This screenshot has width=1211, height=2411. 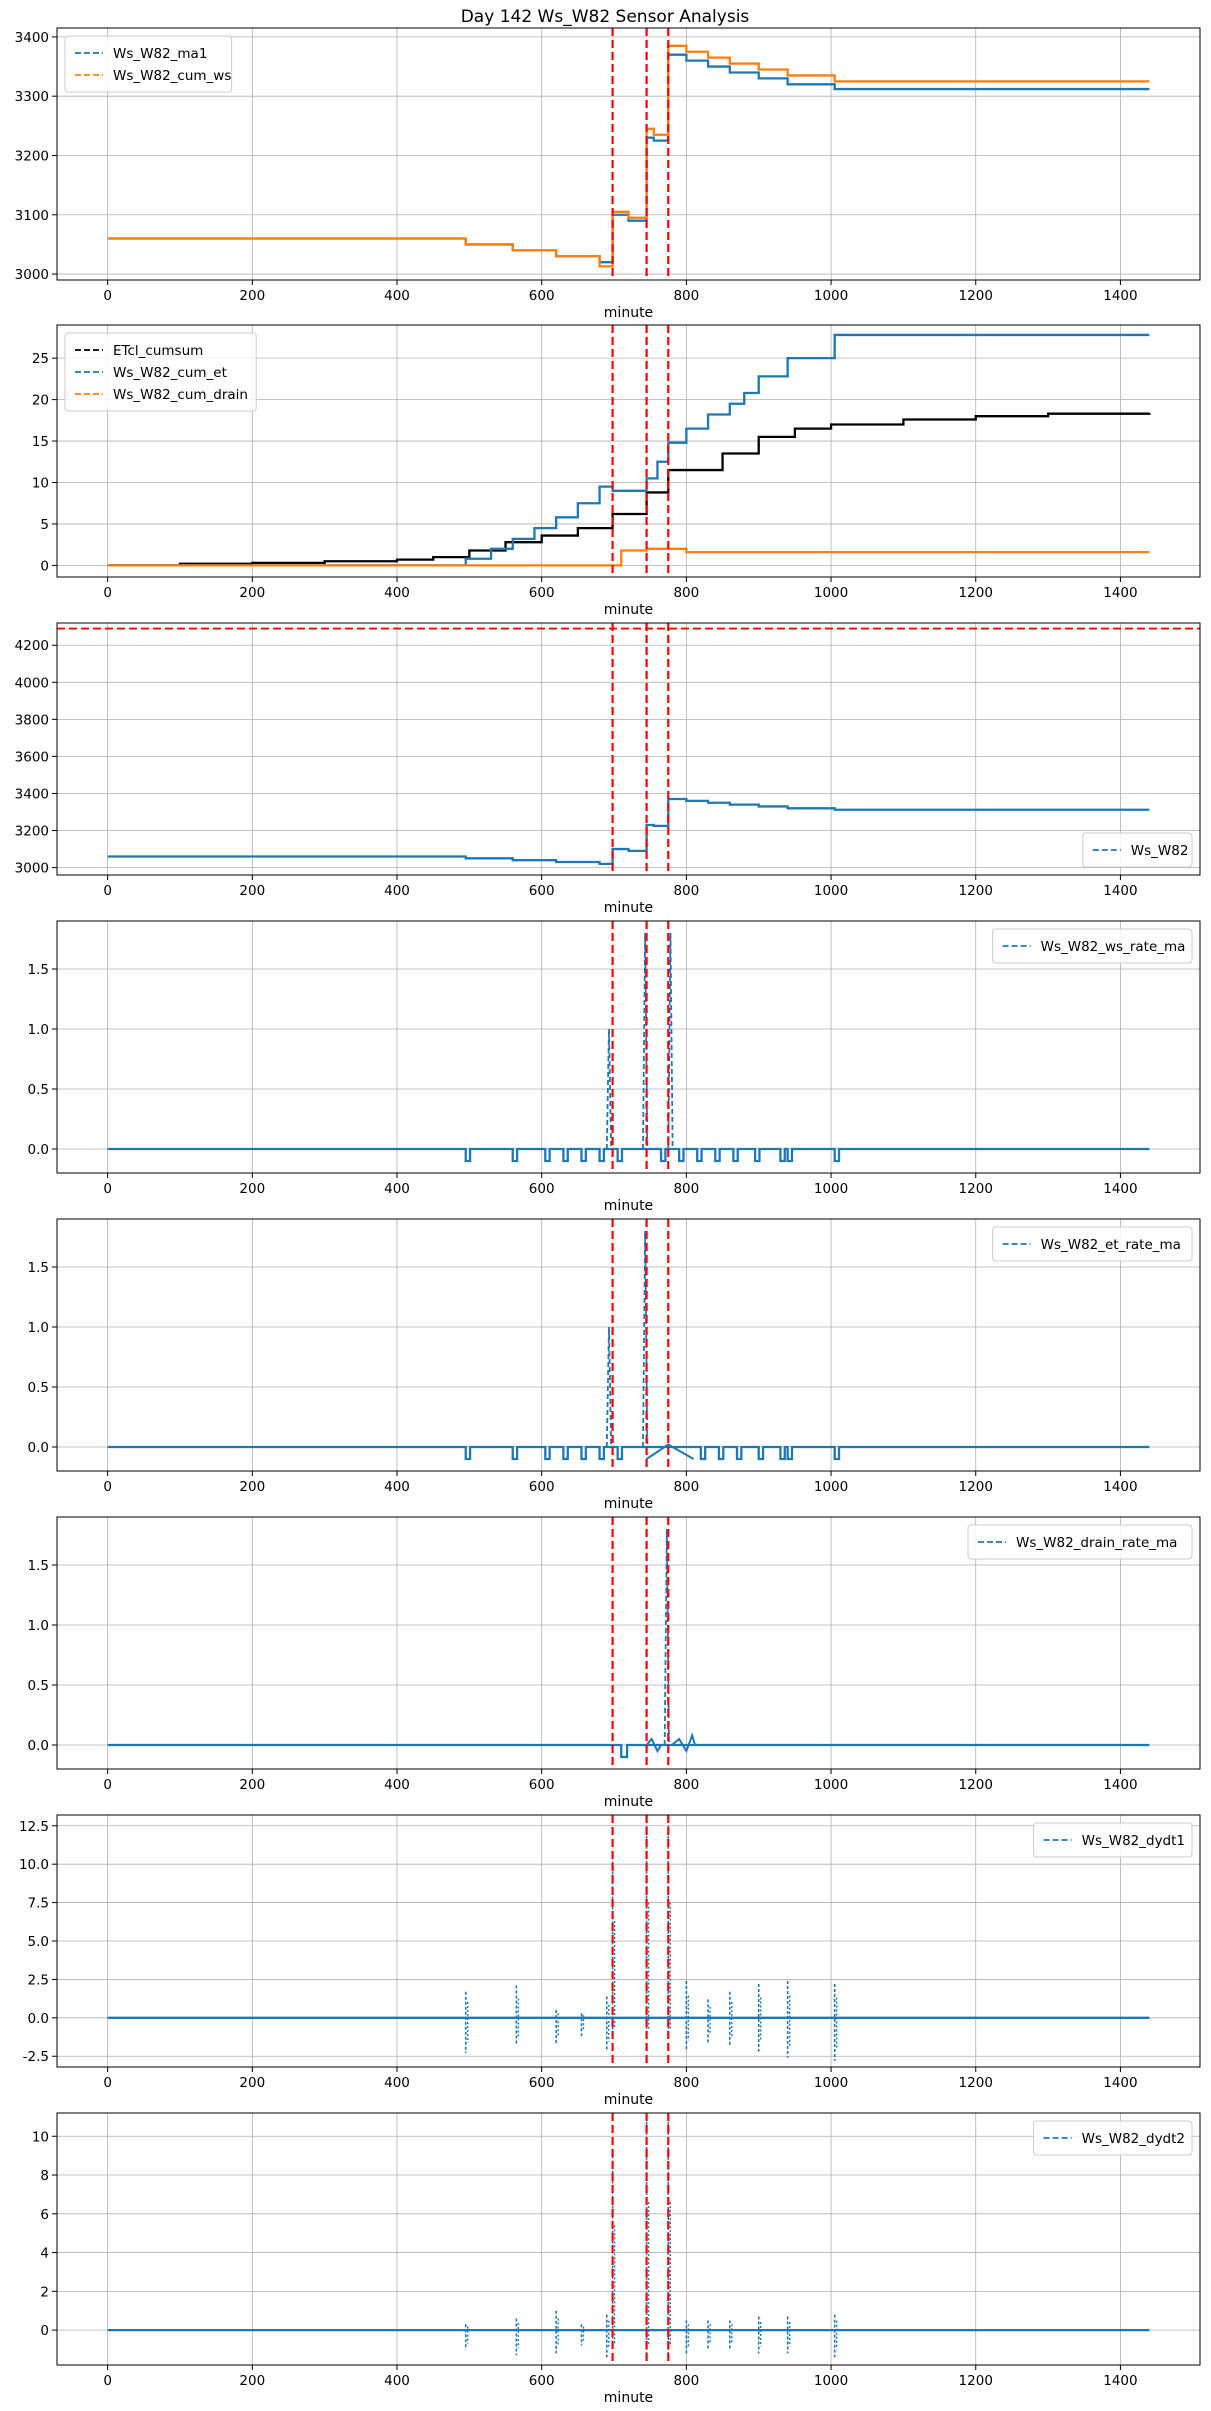 What do you see at coordinates (44, 2176) in the screenshot?
I see `y-tick-label: 8` at bounding box center [44, 2176].